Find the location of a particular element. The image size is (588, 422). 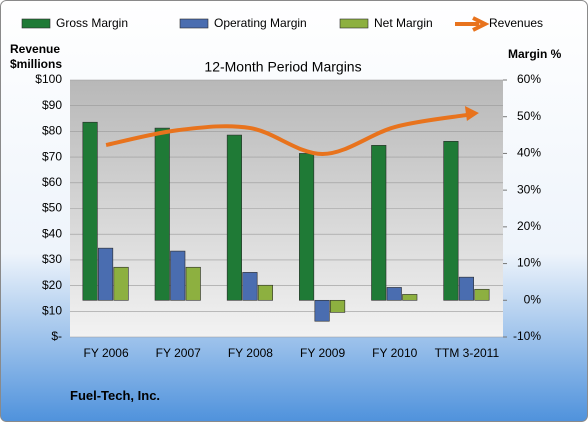

y-tick-label: $60 is located at coordinates (52, 182).